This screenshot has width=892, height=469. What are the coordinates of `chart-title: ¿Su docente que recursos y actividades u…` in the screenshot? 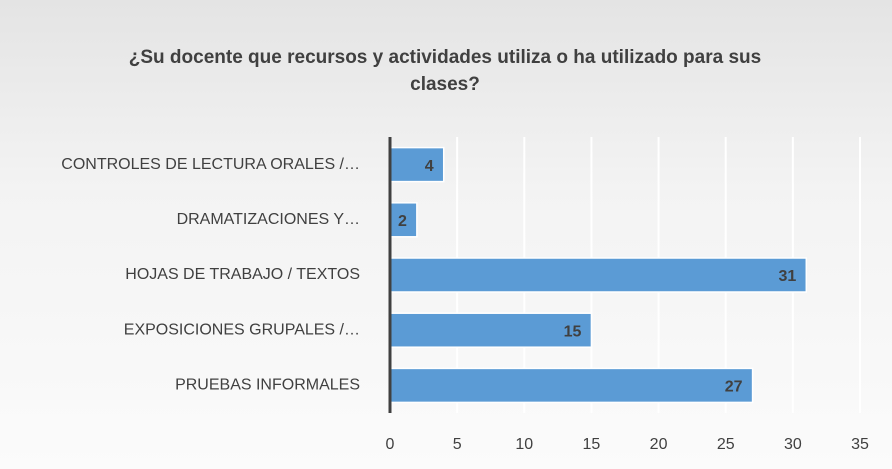 It's located at (445, 71).